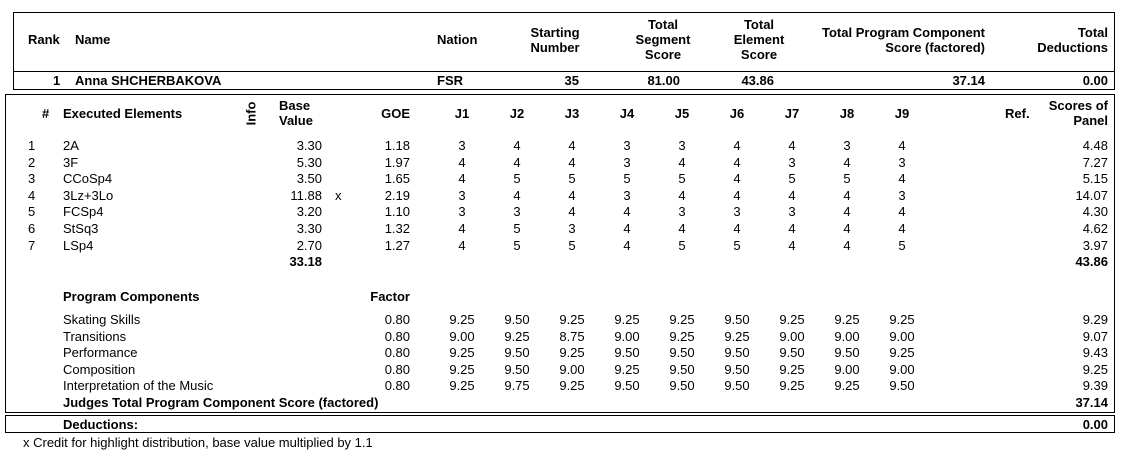 This screenshot has width=1121, height=457. What do you see at coordinates (397, 228) in the screenshot?
I see `element-goe: 1.32` at bounding box center [397, 228].